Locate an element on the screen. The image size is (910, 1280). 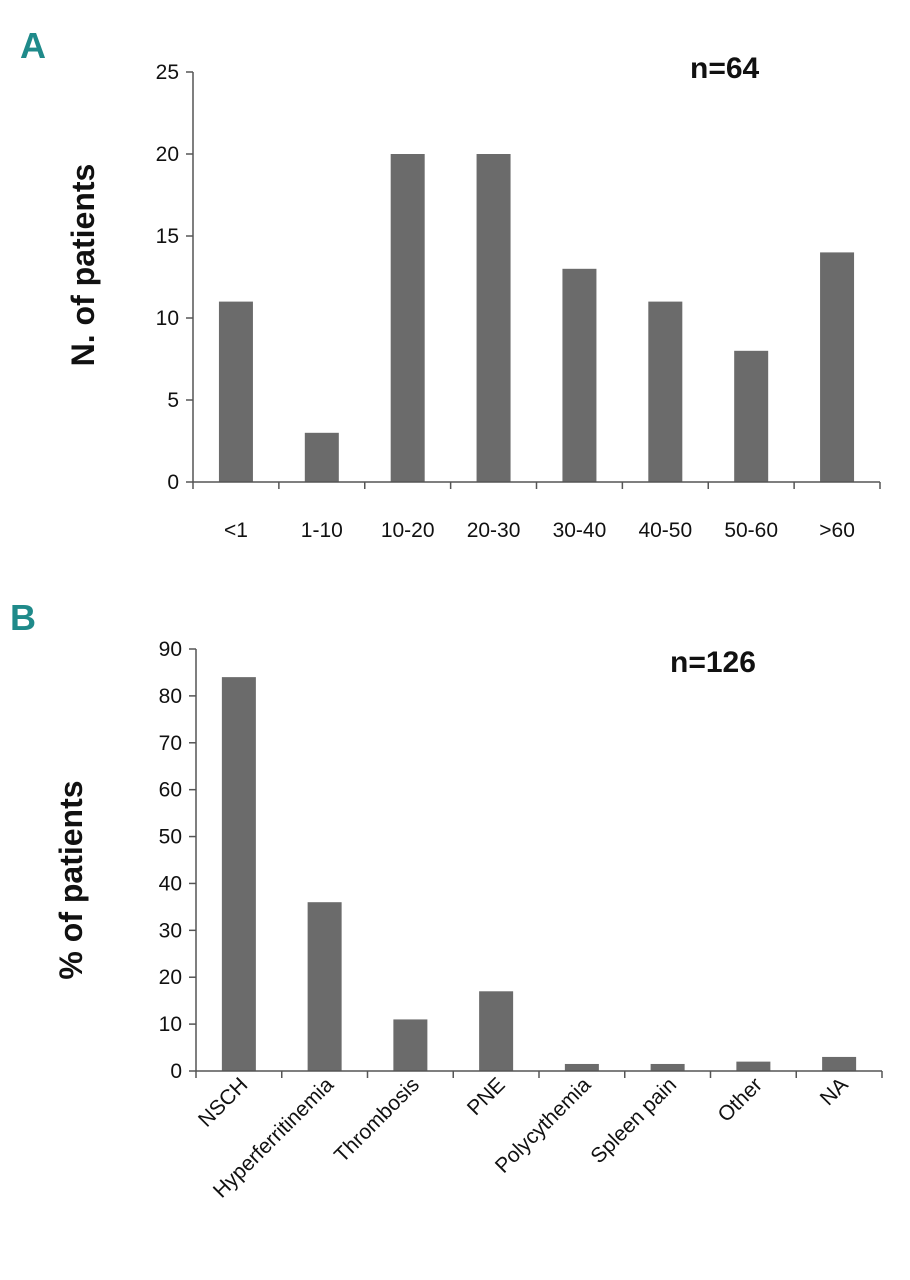
x-category-label: 50-60 is located at coordinates (751, 530).